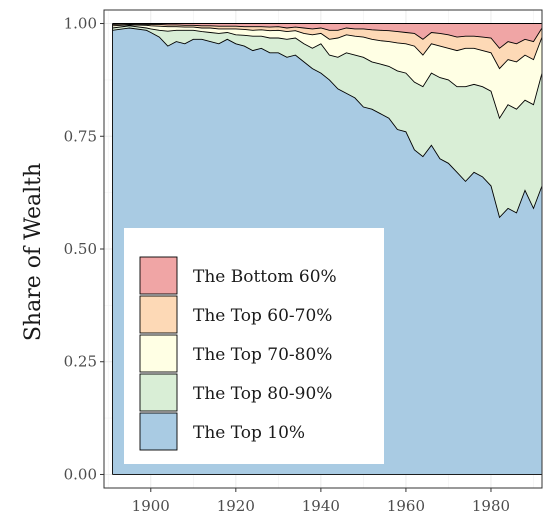  What do you see at coordinates (80, 362) in the screenshot?
I see `y-tick-label: 0.25` at bounding box center [80, 362].